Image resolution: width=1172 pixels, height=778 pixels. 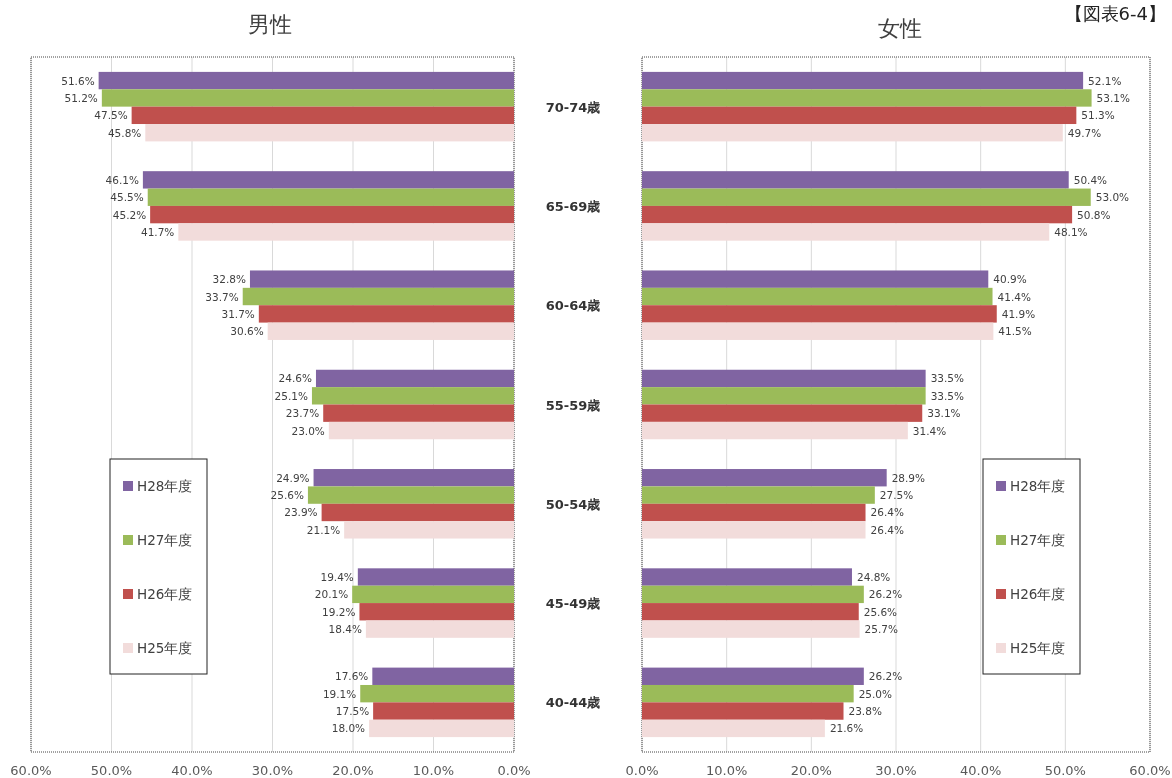 I want to click on data-label: 17.6%, so click(x=351, y=676).